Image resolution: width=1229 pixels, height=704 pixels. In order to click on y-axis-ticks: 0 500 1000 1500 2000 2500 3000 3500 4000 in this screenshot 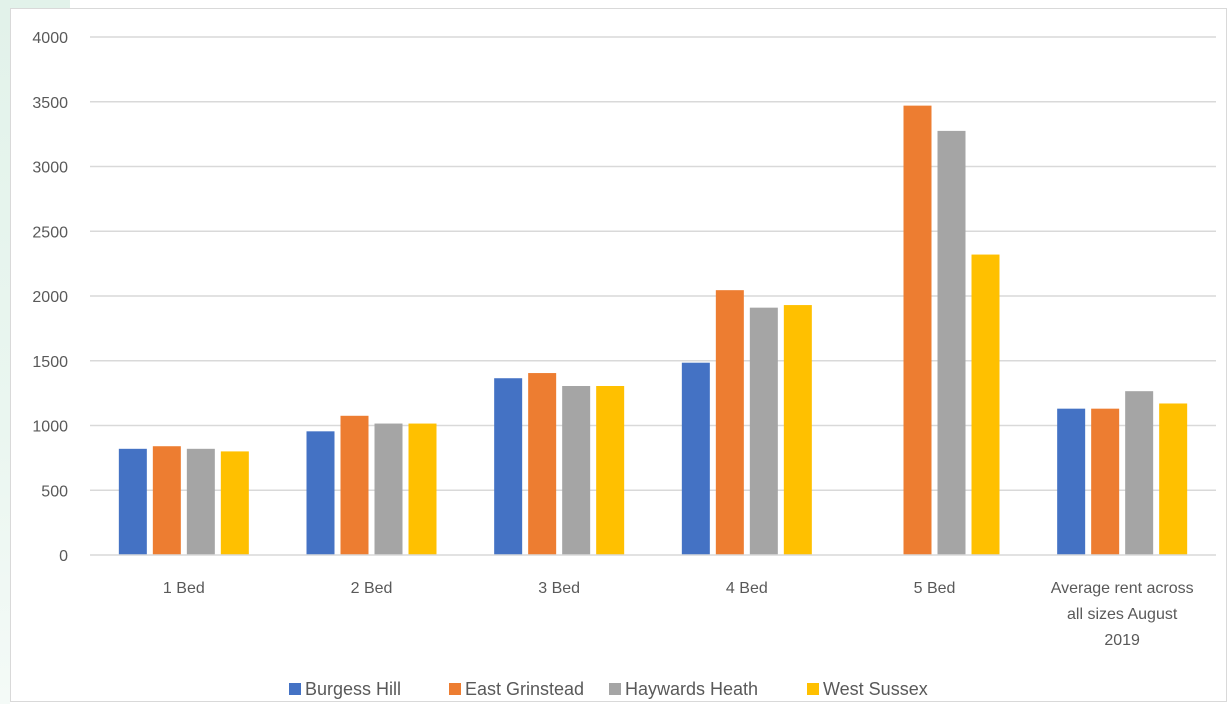, I will do `click(50, 297)`.